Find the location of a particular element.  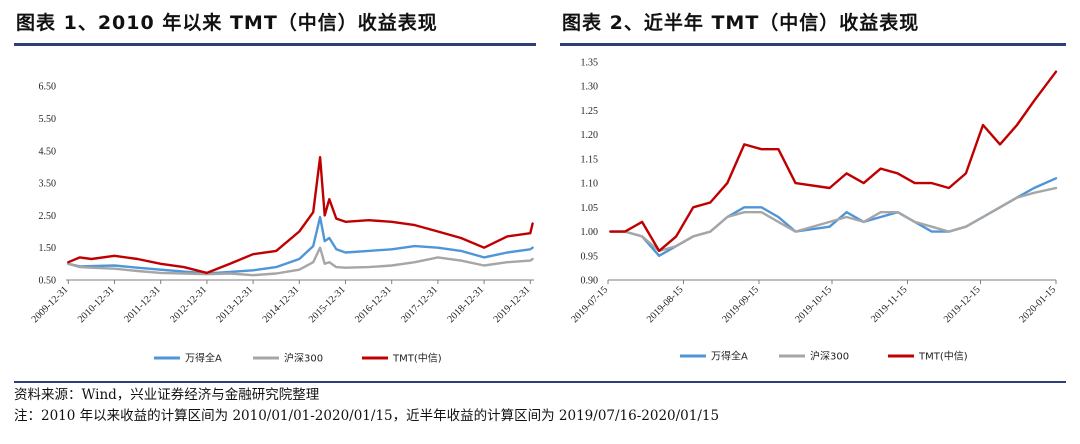

y-tick-label: 0.90 is located at coordinates (590, 281).